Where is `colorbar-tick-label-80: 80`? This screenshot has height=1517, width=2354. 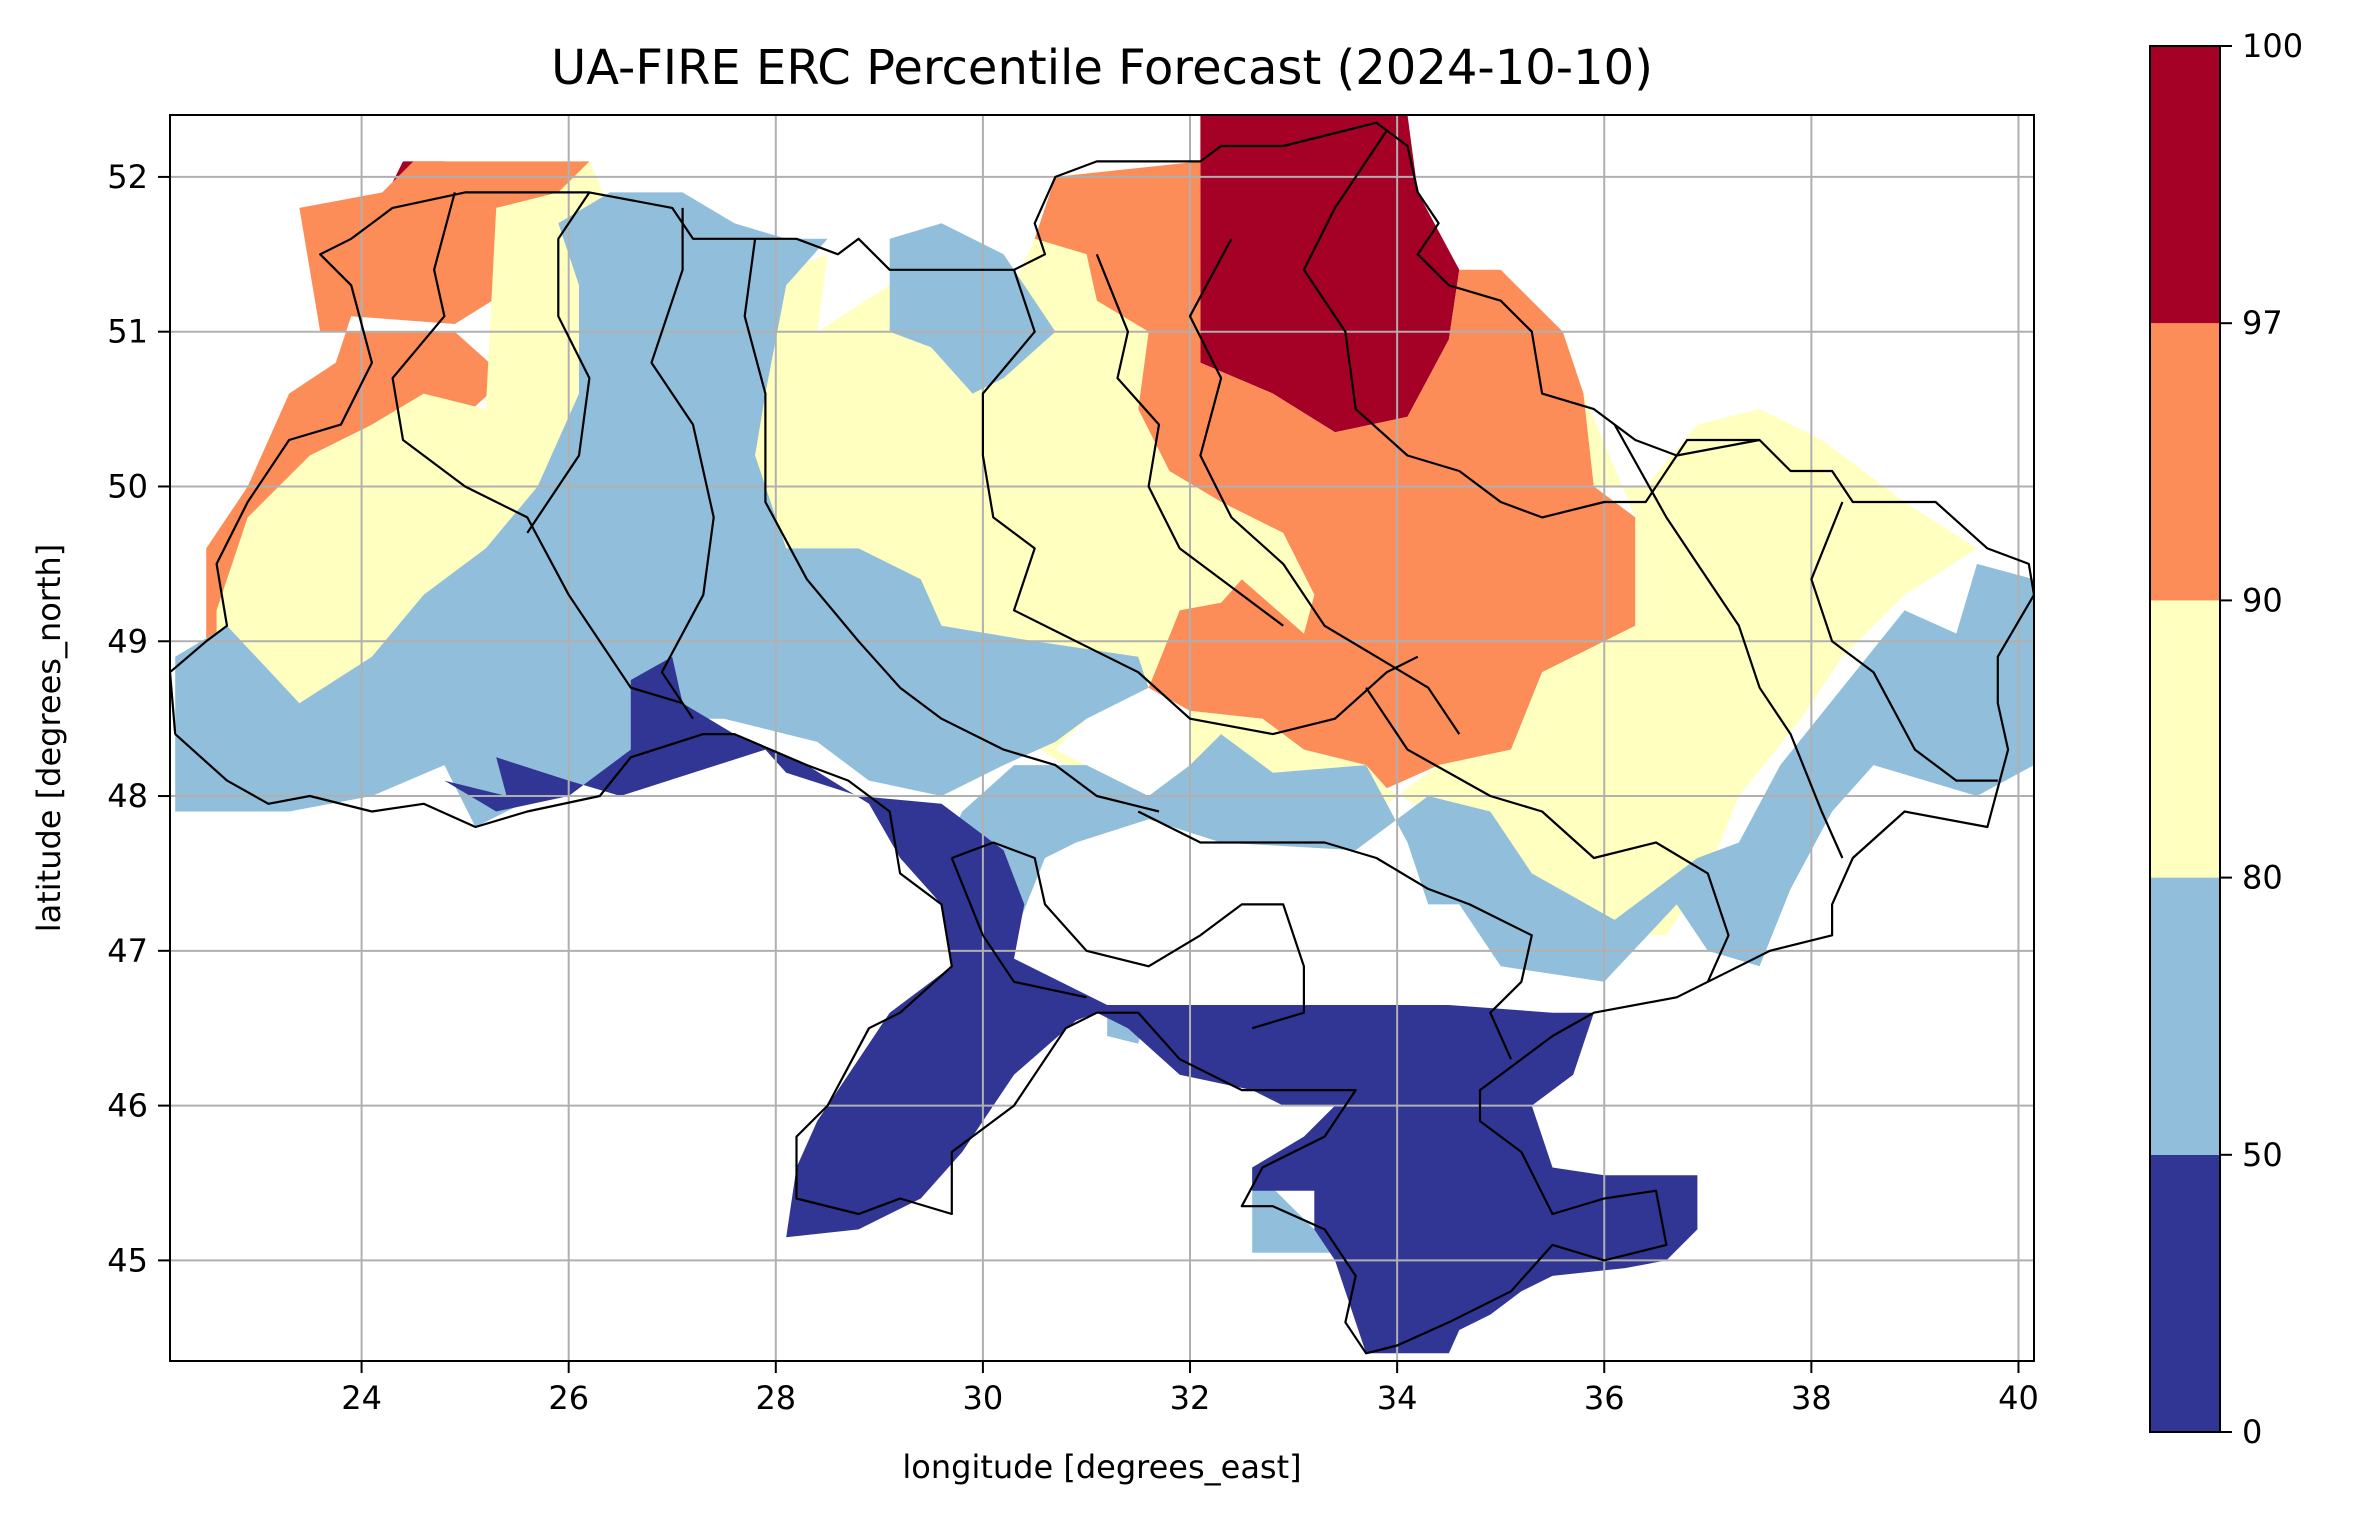 colorbar-tick-label-80: 80 is located at coordinates (2262, 878).